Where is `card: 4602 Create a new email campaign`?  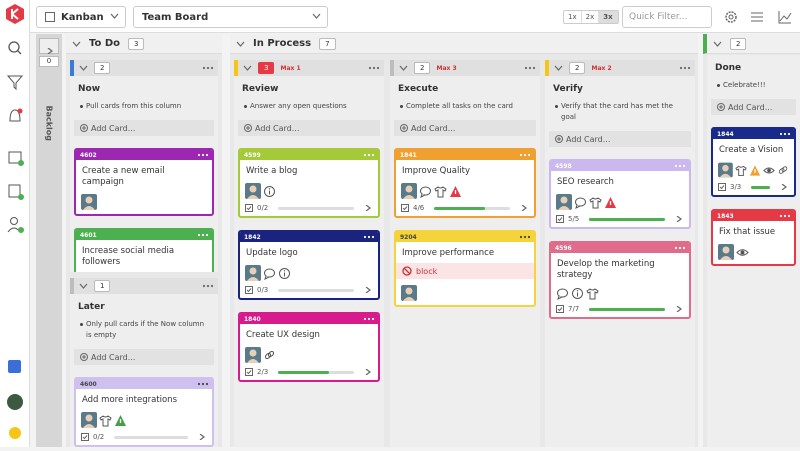
card: 4602 Create a new email campaign is located at coordinates (144, 182).